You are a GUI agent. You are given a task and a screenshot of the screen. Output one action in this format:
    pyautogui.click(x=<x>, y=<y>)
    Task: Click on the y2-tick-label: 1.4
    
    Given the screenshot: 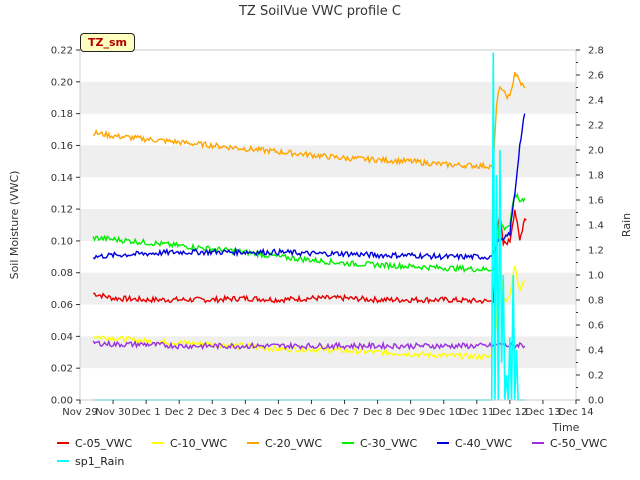 What is the action you would take?
    pyautogui.click(x=596, y=226)
    